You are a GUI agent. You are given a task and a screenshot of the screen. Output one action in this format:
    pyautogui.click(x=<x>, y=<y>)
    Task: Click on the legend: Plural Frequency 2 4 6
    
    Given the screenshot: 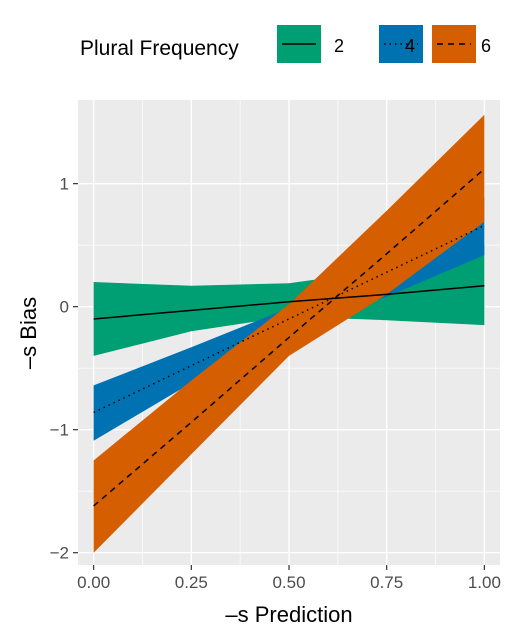 What is the action you would take?
    pyautogui.click(x=285, y=44)
    